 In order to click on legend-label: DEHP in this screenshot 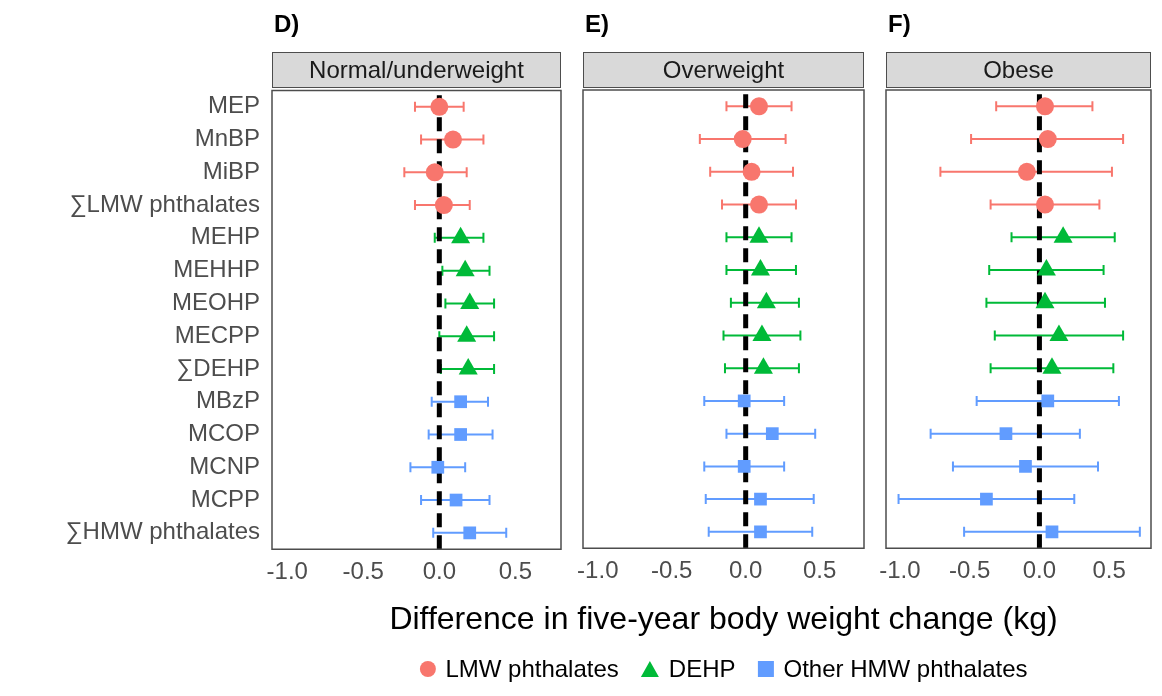, I will do `click(702, 669)`.